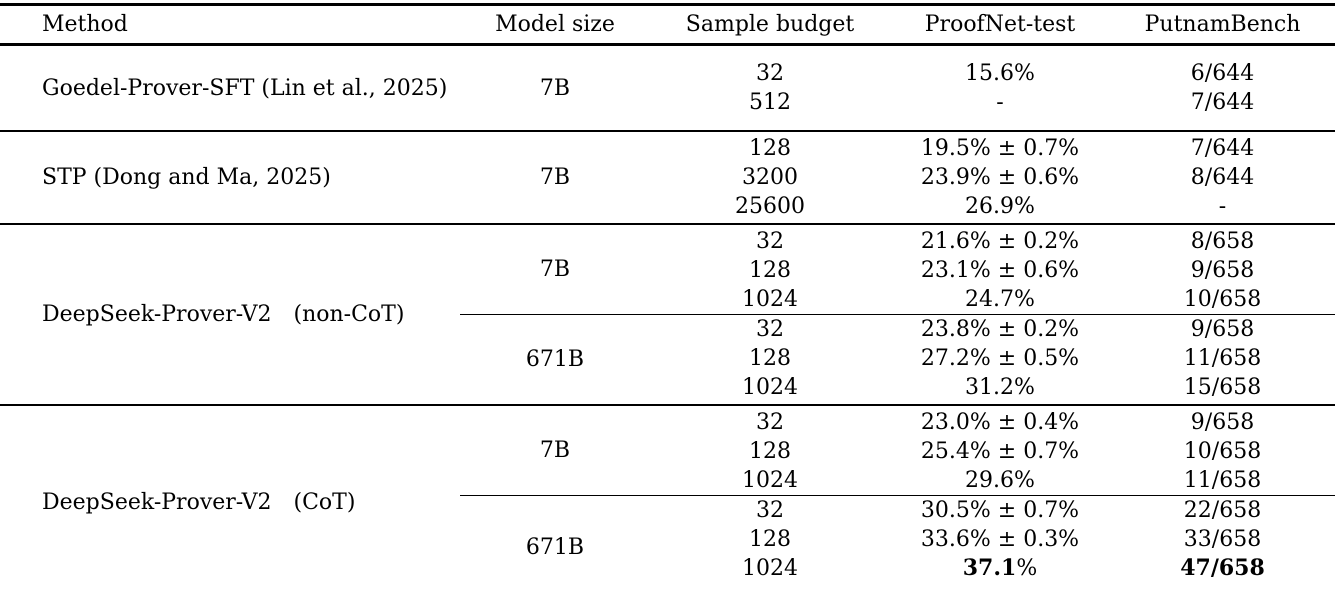 The height and width of the screenshot is (599, 1335). What do you see at coordinates (1000, 208) in the screenshot?
I see `proofnet-cell: 26.9%` at bounding box center [1000, 208].